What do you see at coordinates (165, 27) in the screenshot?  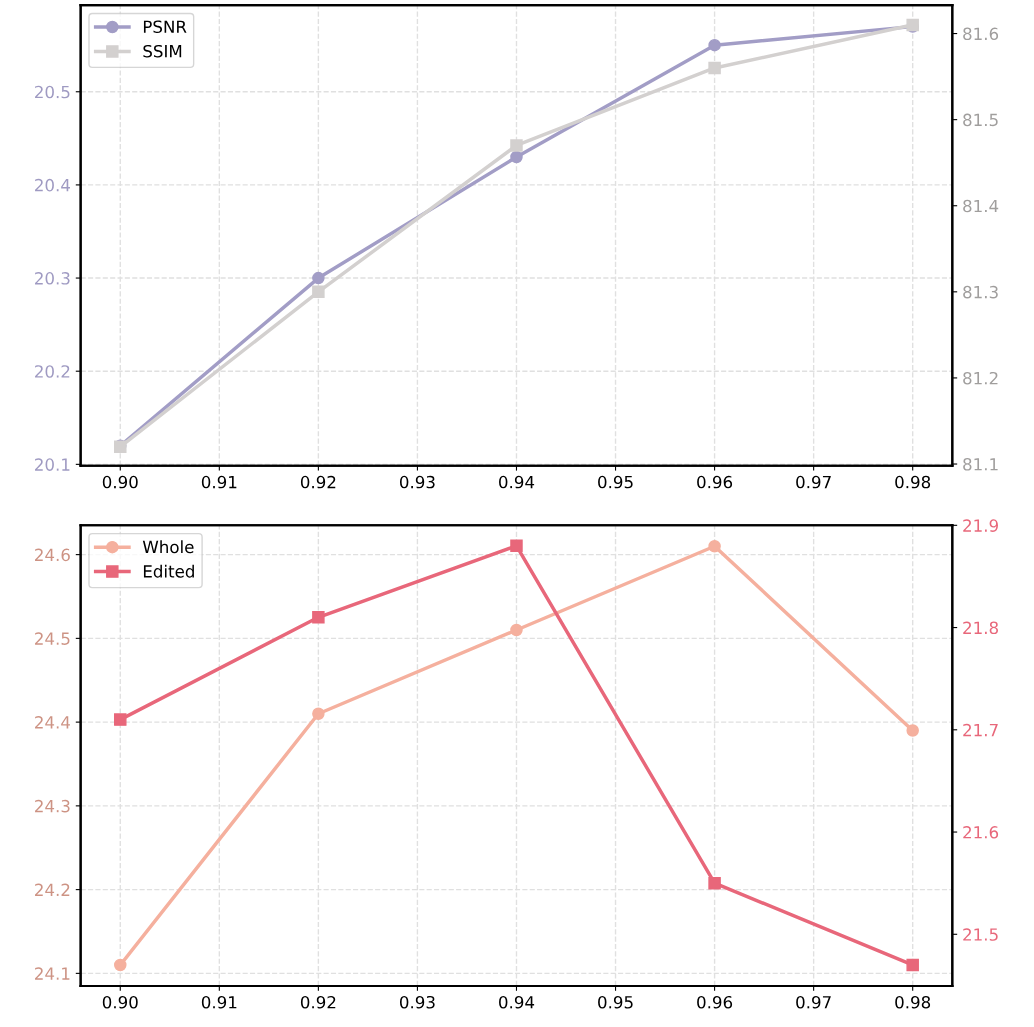 I see `legend-label: PSNR` at bounding box center [165, 27].